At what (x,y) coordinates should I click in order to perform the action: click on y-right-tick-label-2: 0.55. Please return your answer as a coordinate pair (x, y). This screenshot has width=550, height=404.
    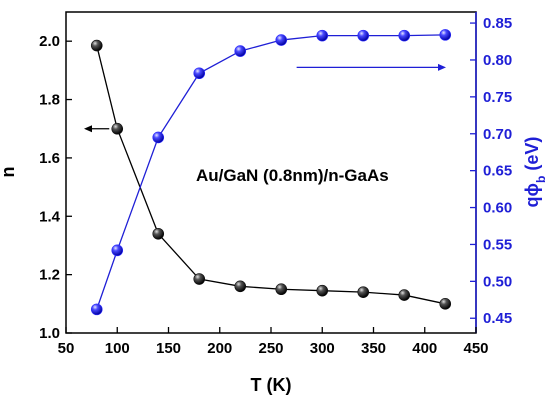
    Looking at the image, I should click on (497, 244).